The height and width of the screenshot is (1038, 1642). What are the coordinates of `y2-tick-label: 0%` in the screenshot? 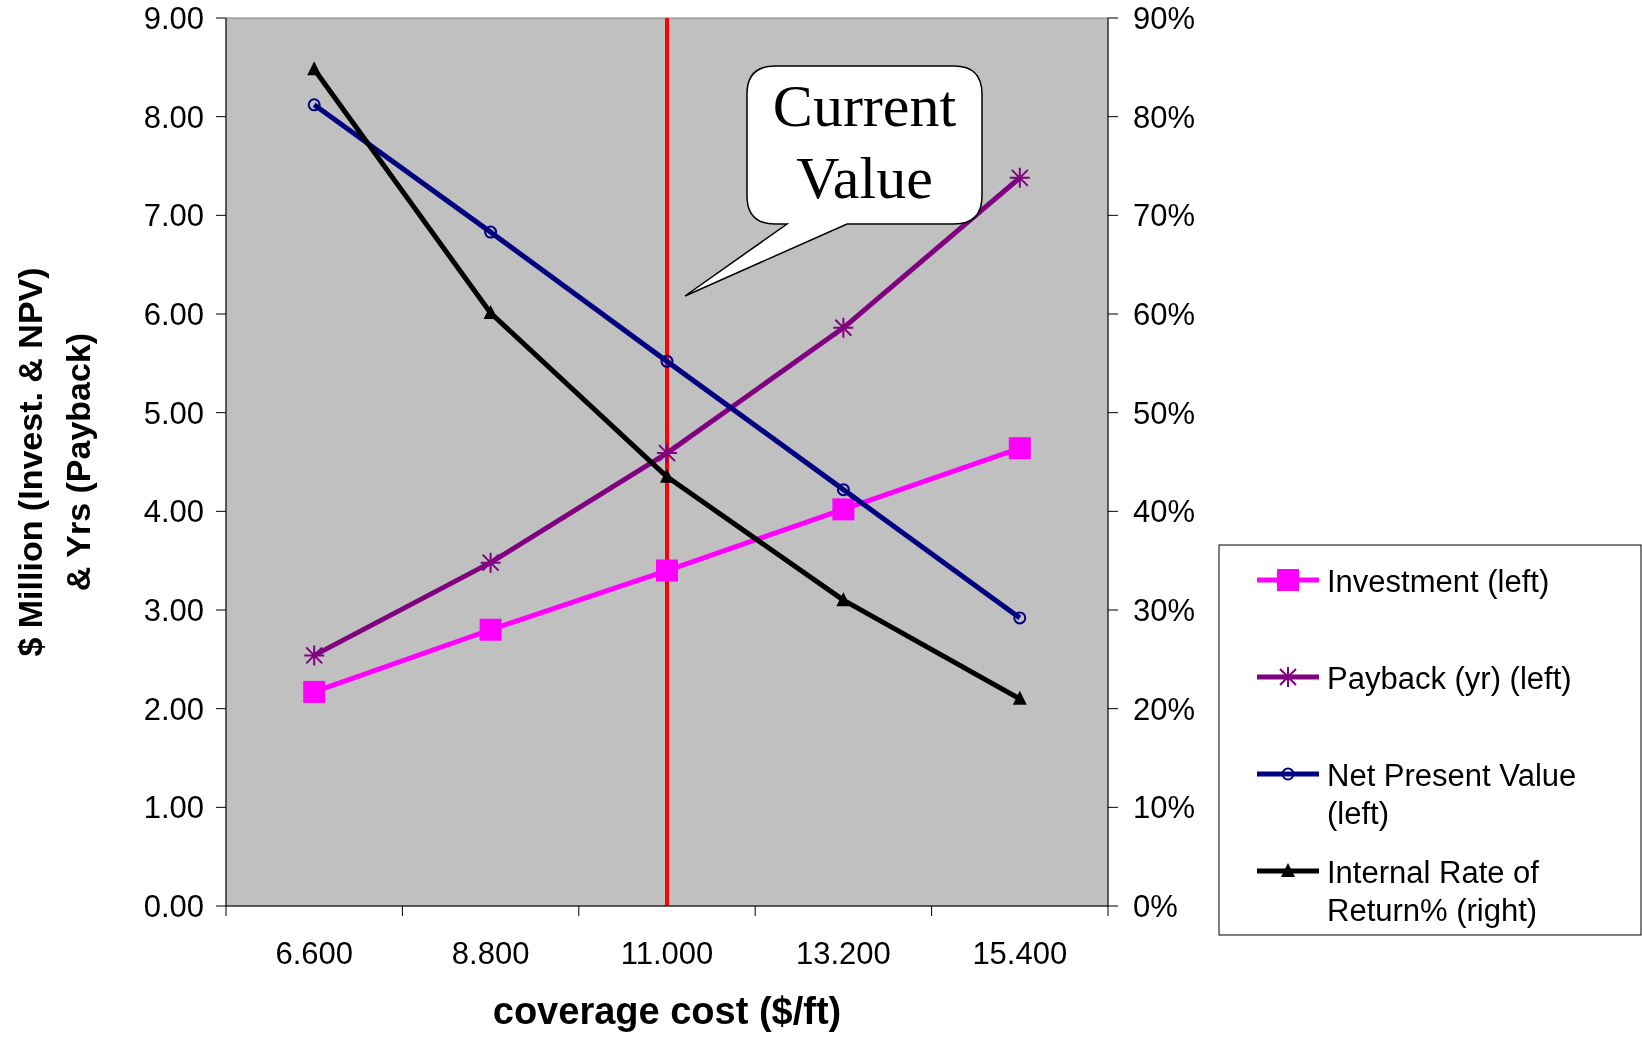 It's located at (1155, 906).